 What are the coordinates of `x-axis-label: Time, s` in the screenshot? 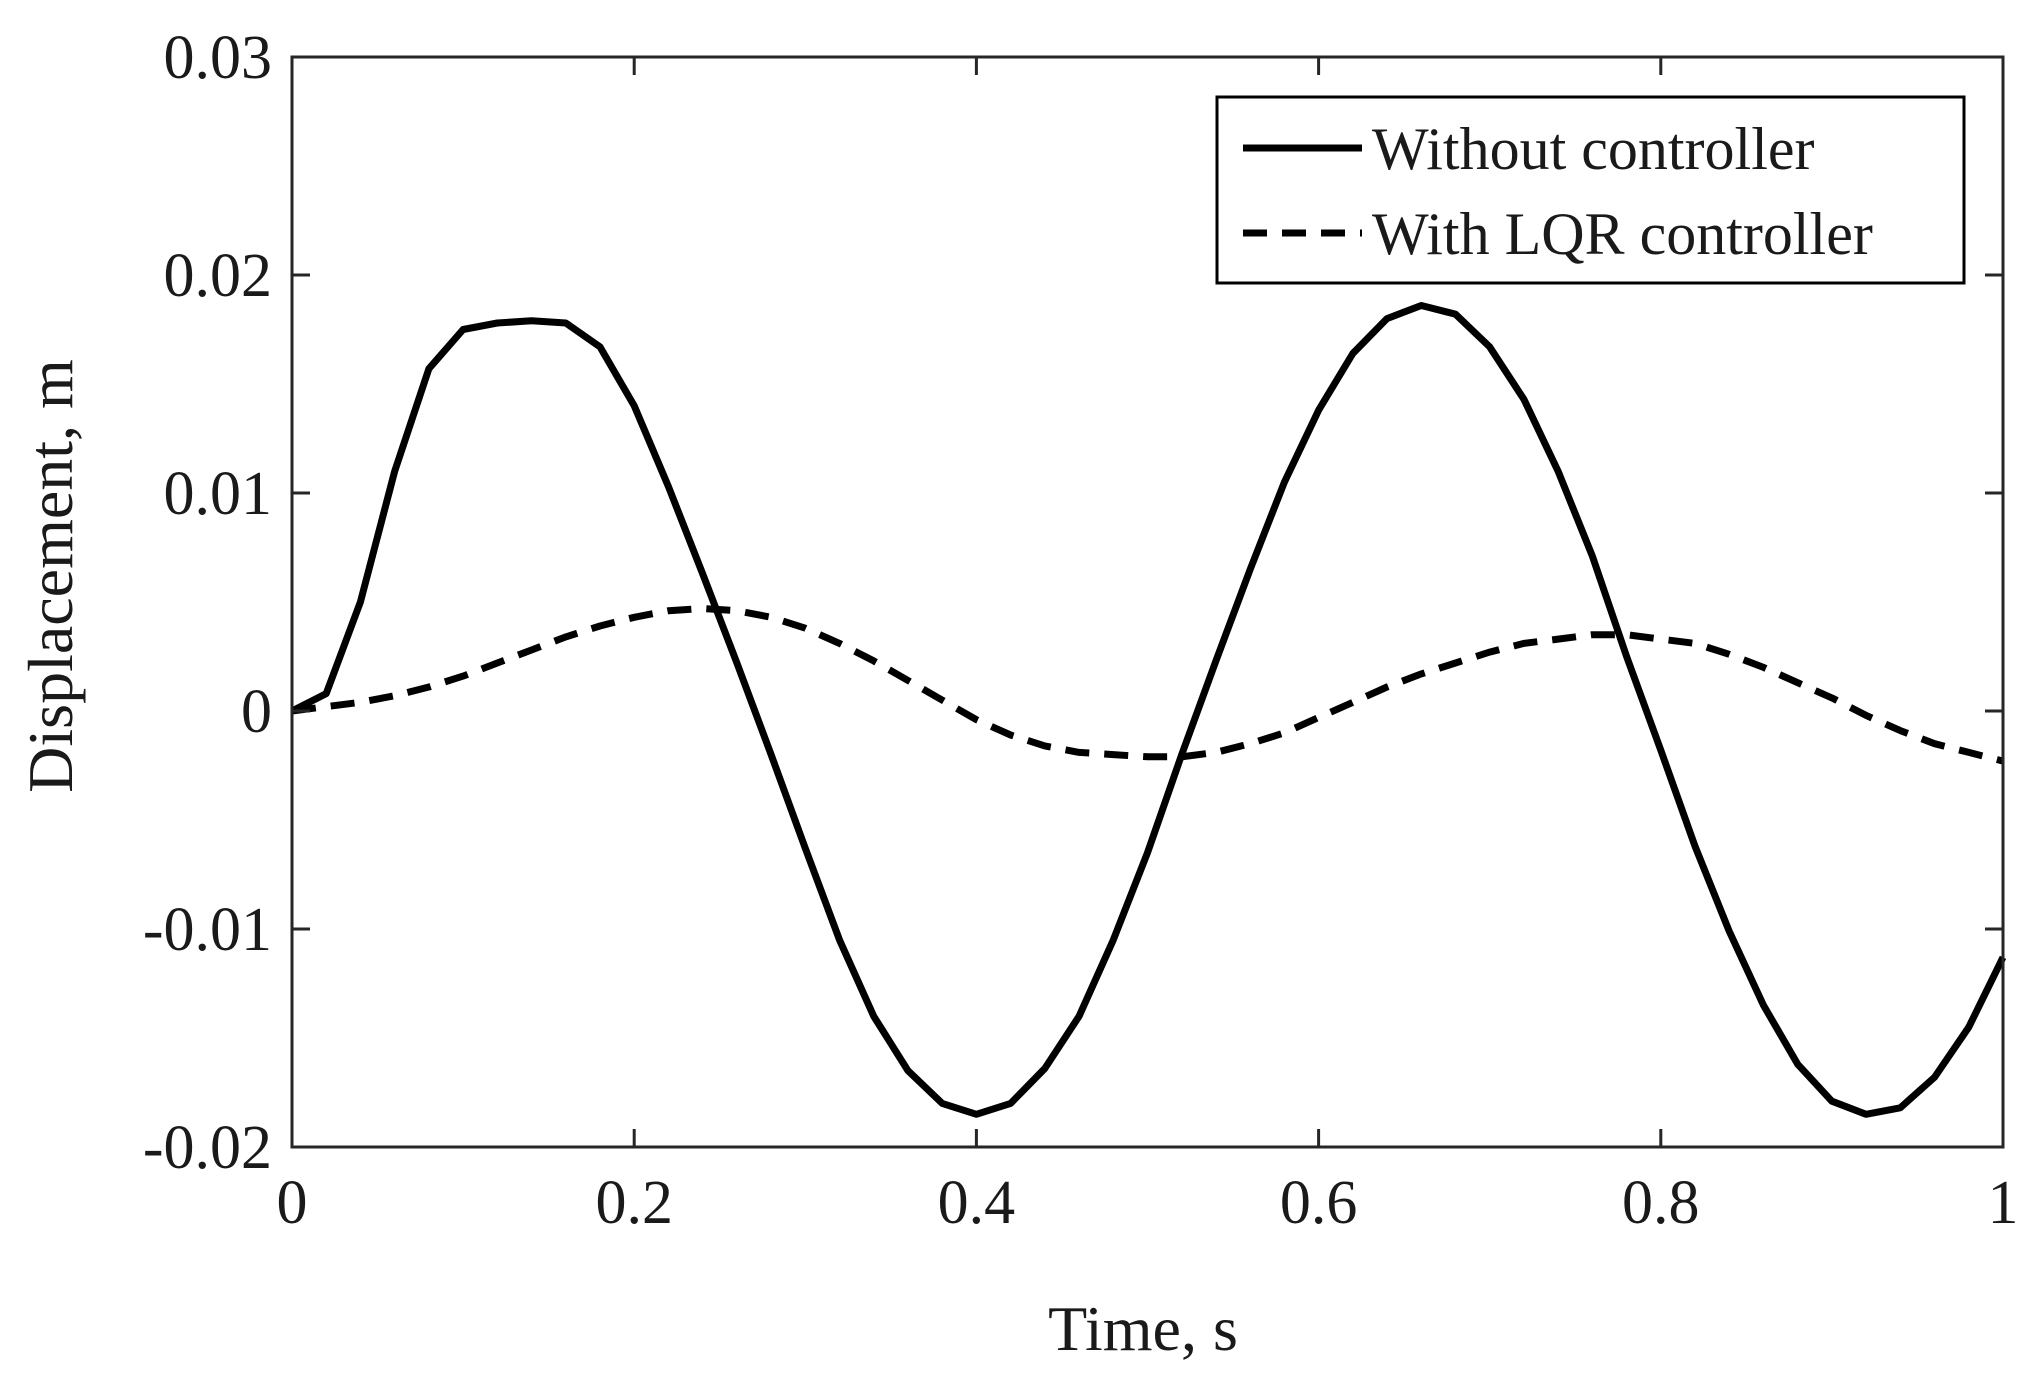 It's located at (1143, 1328).